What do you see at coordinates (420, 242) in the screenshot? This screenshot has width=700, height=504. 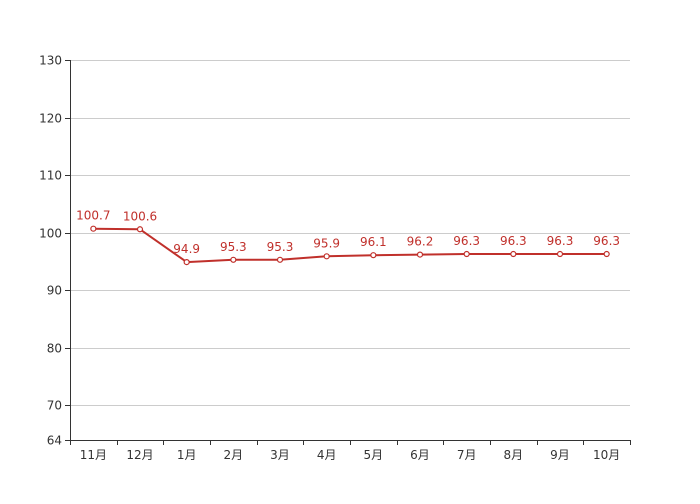 I see `data-label: 96.2` at bounding box center [420, 242].